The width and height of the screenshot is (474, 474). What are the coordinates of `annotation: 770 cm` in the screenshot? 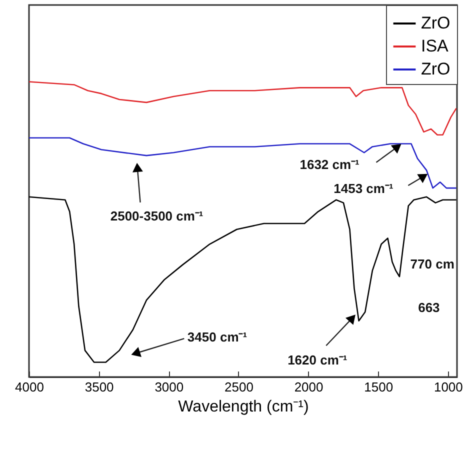 It's located at (432, 264).